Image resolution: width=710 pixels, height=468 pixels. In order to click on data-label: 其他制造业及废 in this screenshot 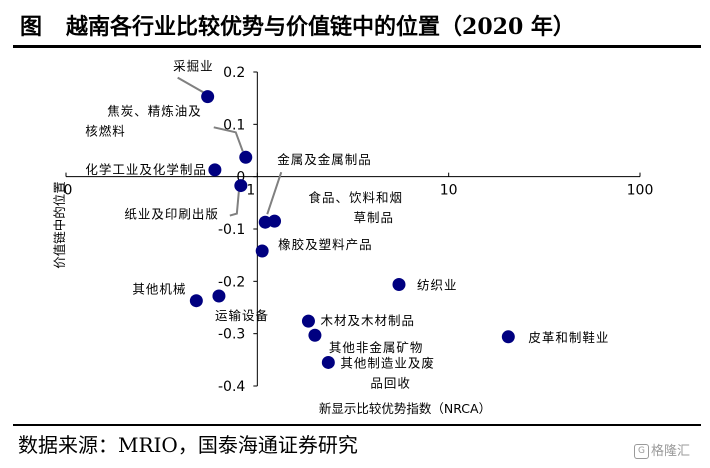, I will do `click(387, 362)`.